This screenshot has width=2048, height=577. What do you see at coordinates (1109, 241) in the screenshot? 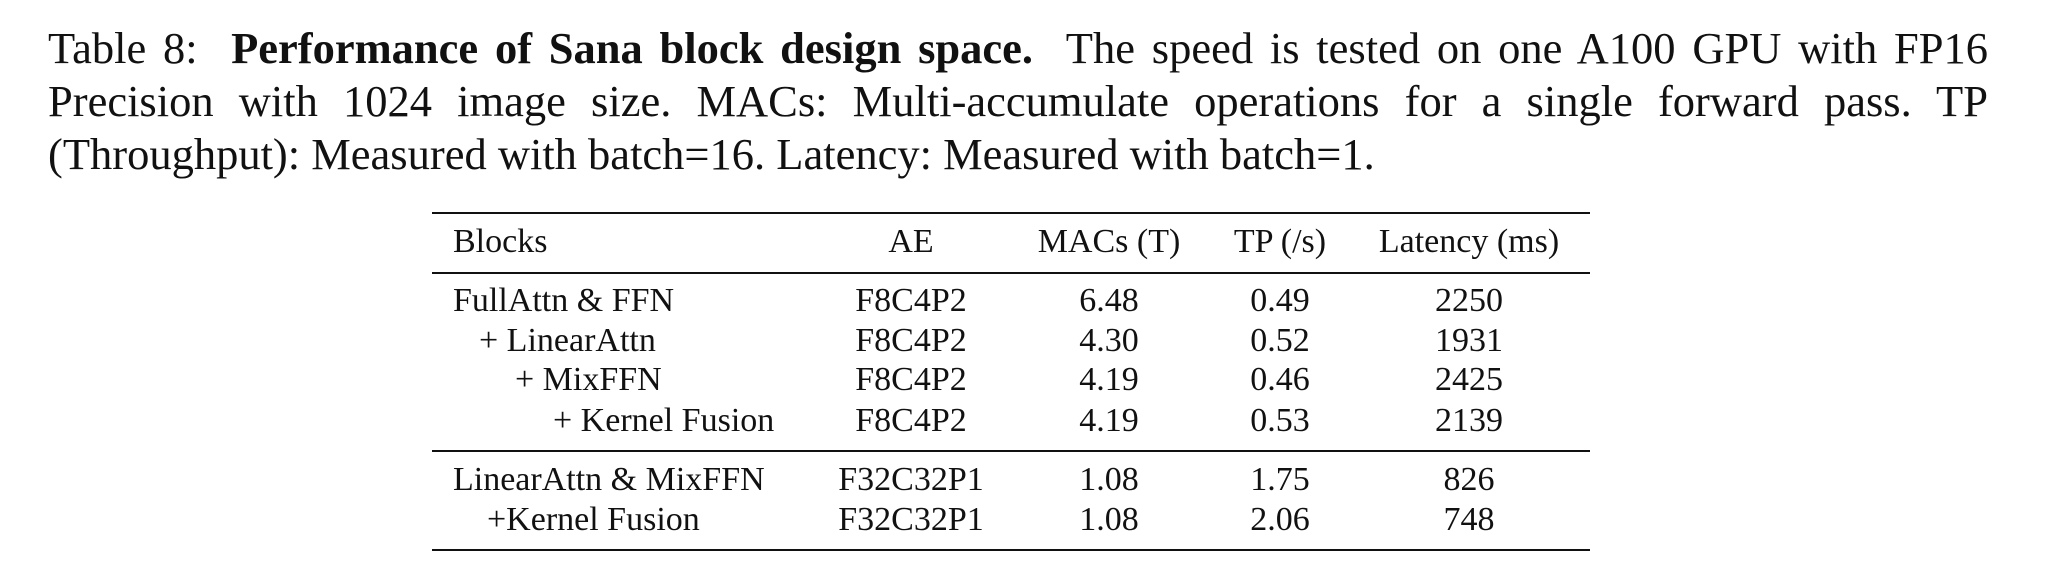
I see `header-cell: MACs (T)` at bounding box center [1109, 241].